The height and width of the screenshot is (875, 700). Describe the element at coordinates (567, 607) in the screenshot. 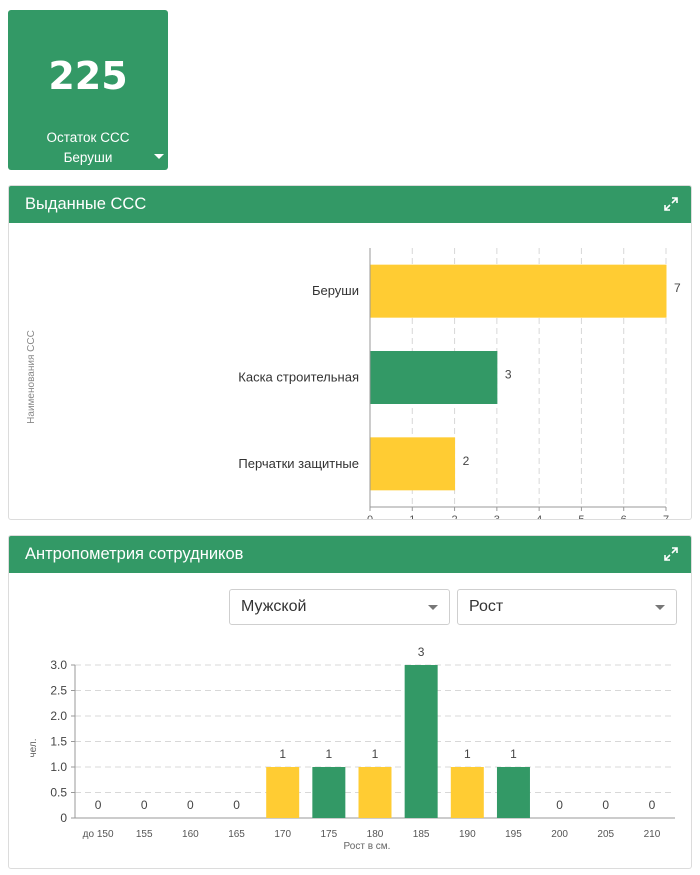

I see `parameter-select: Рост` at that location.